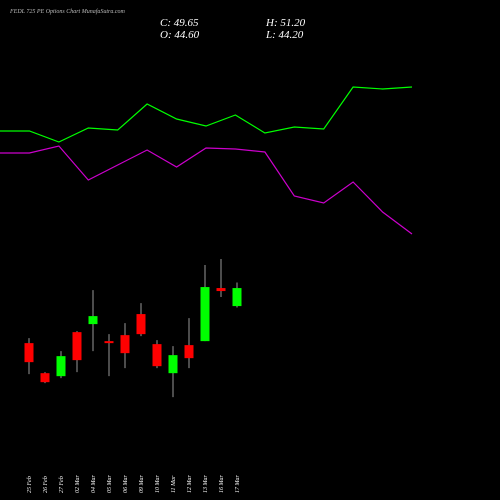 Image resolution: width=500 pixels, height=500 pixels. What do you see at coordinates (180, 35) in the screenshot?
I see `ohlc-open: O: 44.60` at bounding box center [180, 35].